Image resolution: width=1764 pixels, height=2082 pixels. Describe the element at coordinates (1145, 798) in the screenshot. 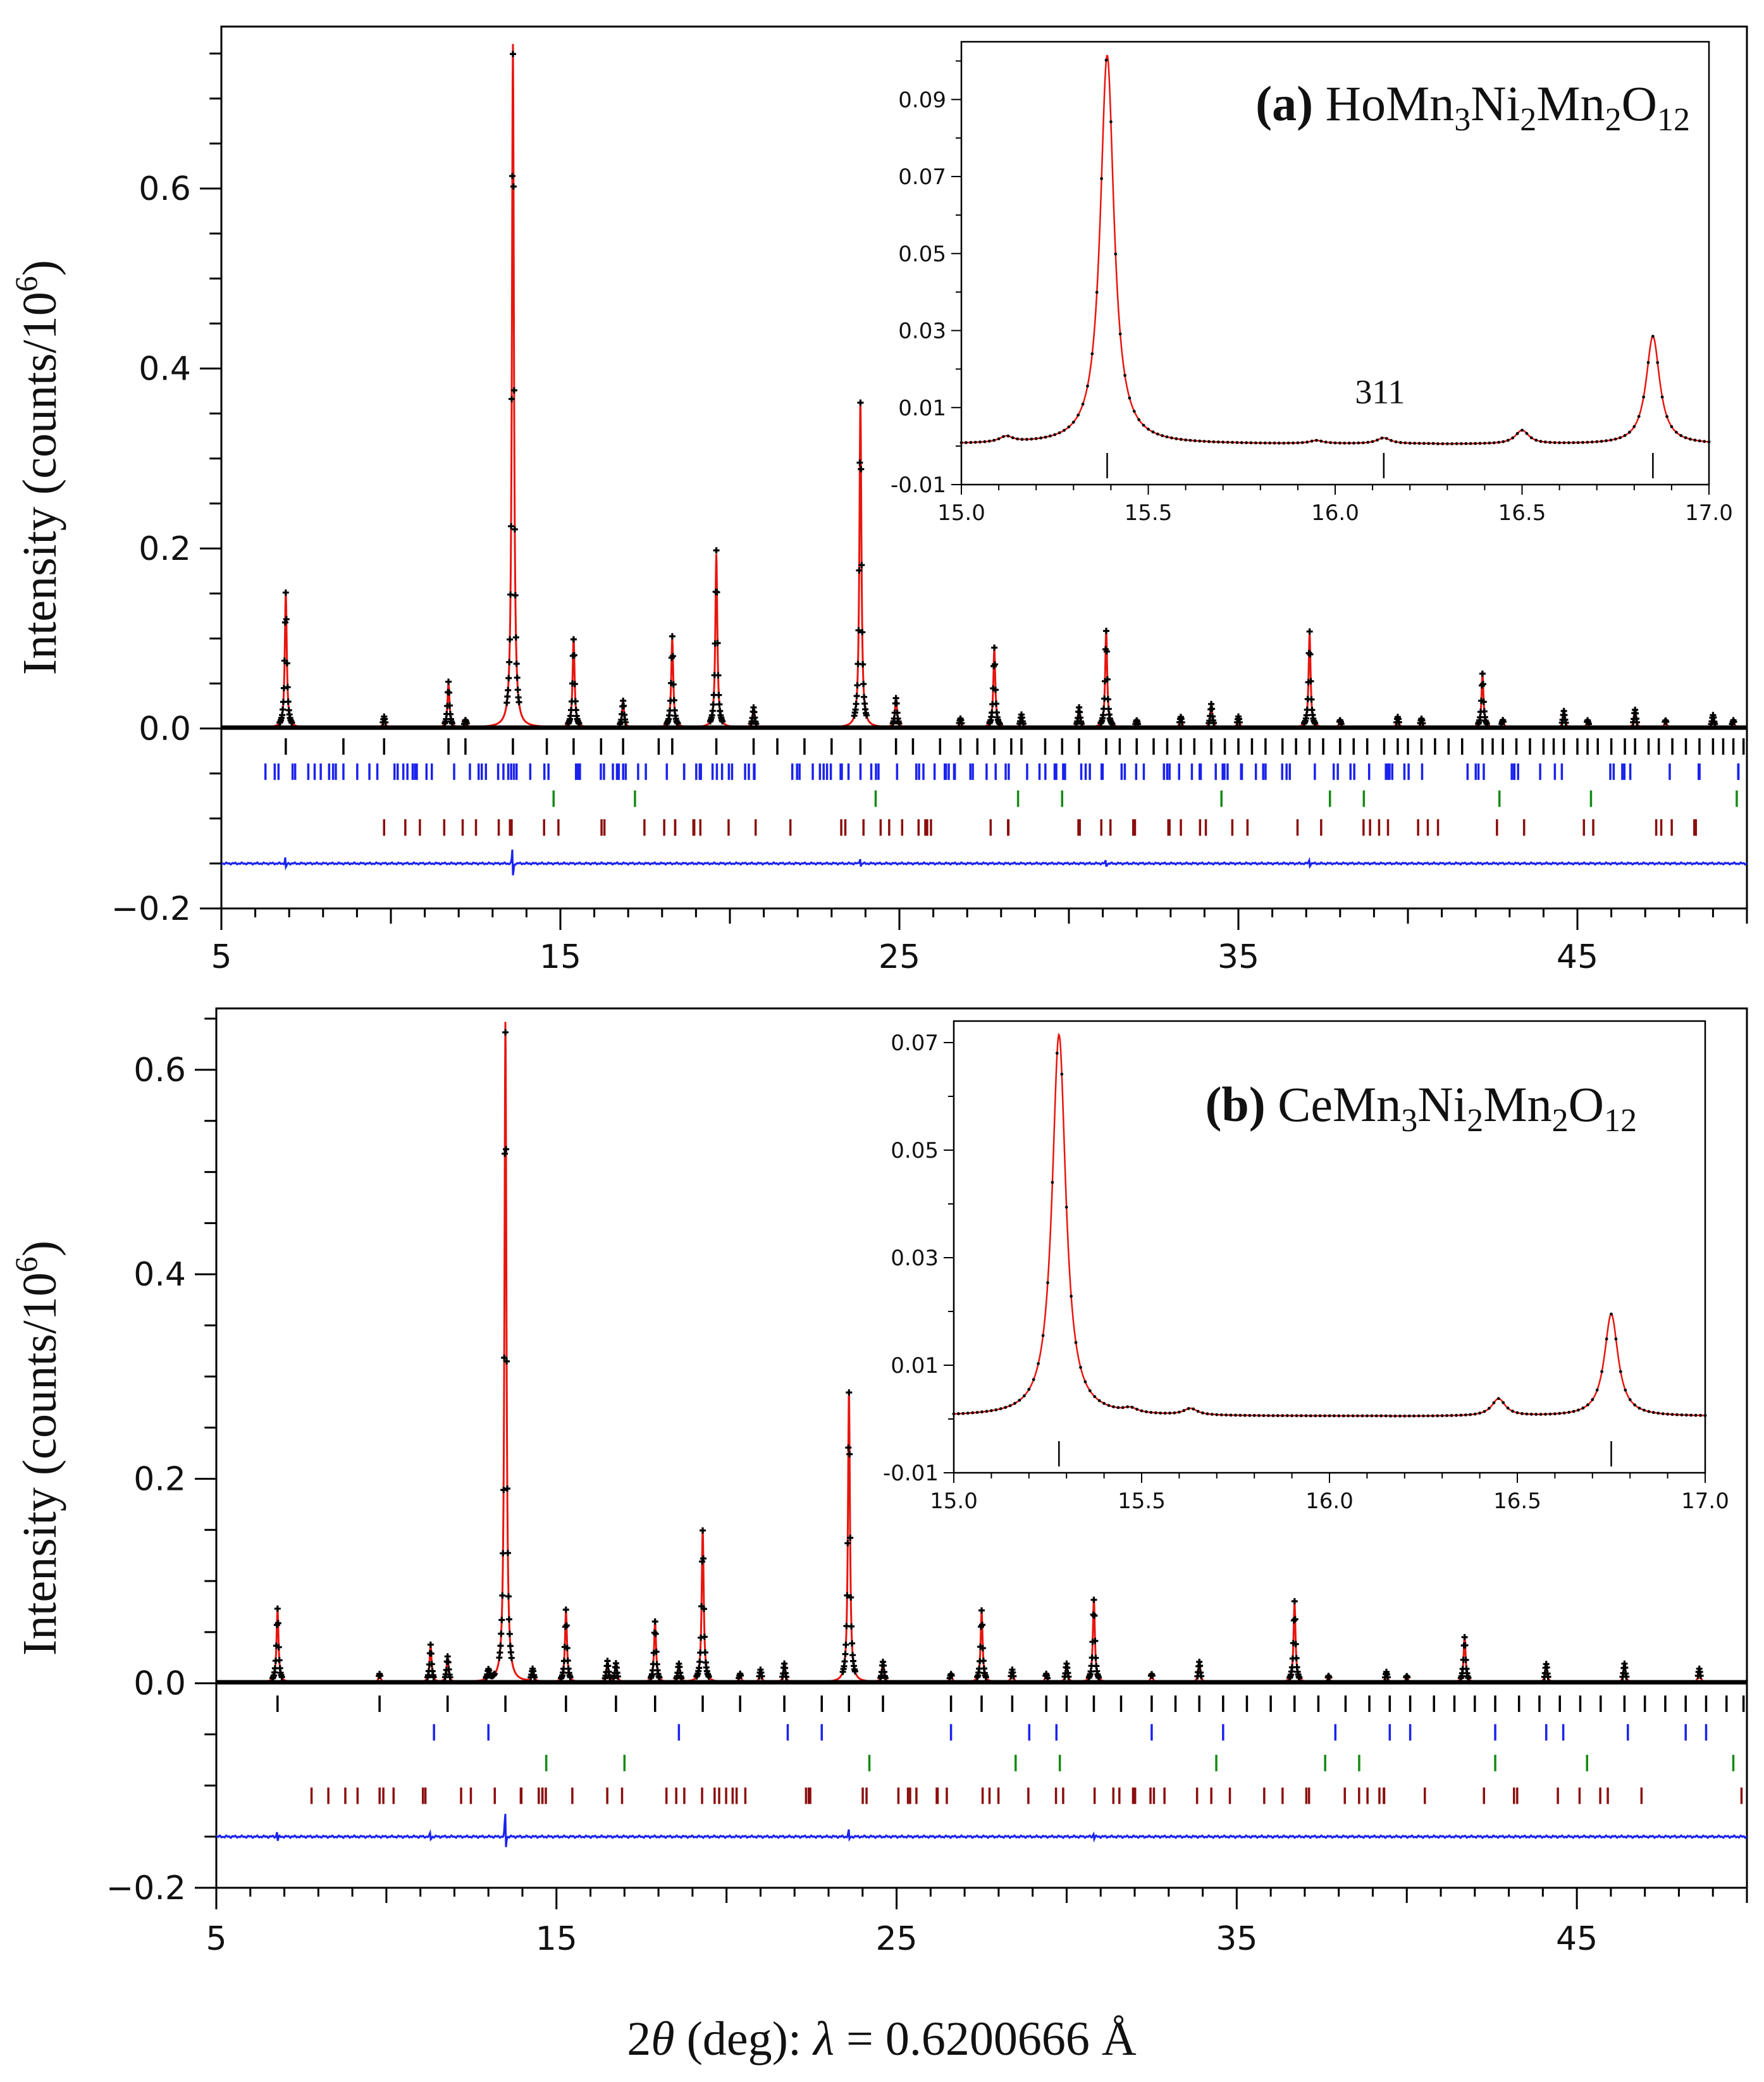

I see `tick-row-third-phase` at that location.